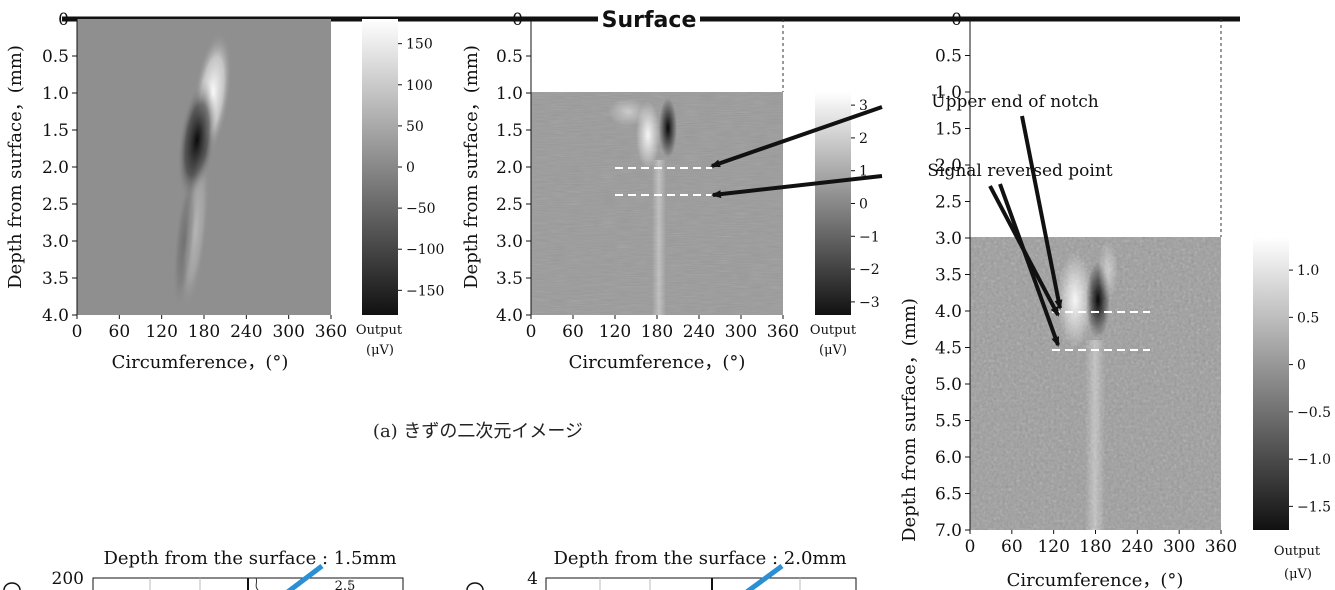  What do you see at coordinates (833, 350) in the screenshot?
I see `colorbar-2-unit: (μV)` at bounding box center [833, 350].